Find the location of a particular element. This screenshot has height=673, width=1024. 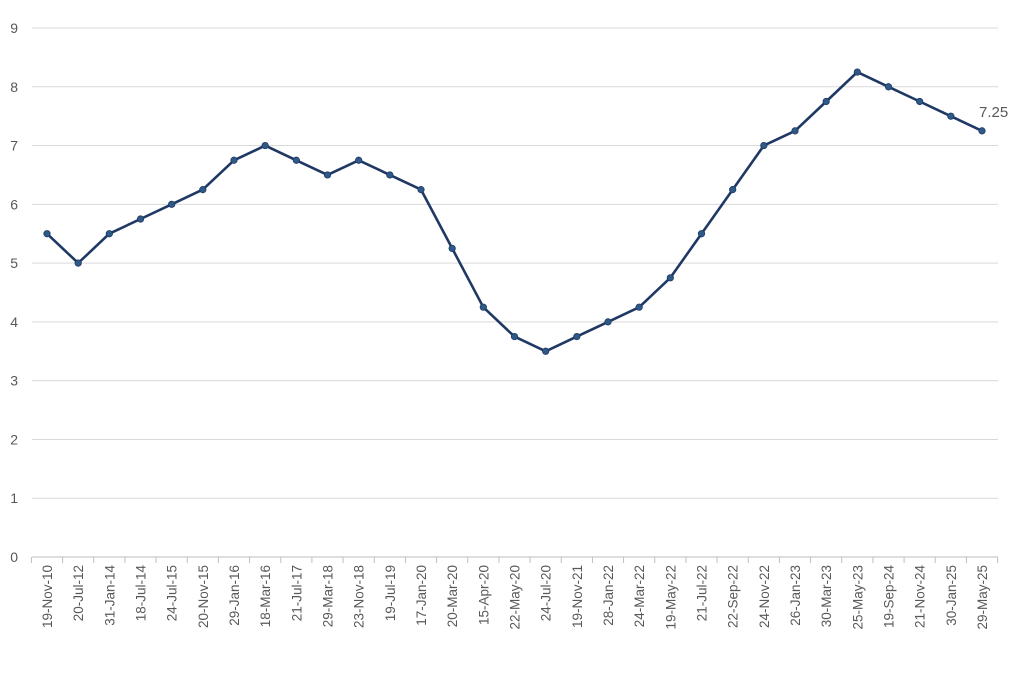

y-tick-label: 3 is located at coordinates (14, 381).